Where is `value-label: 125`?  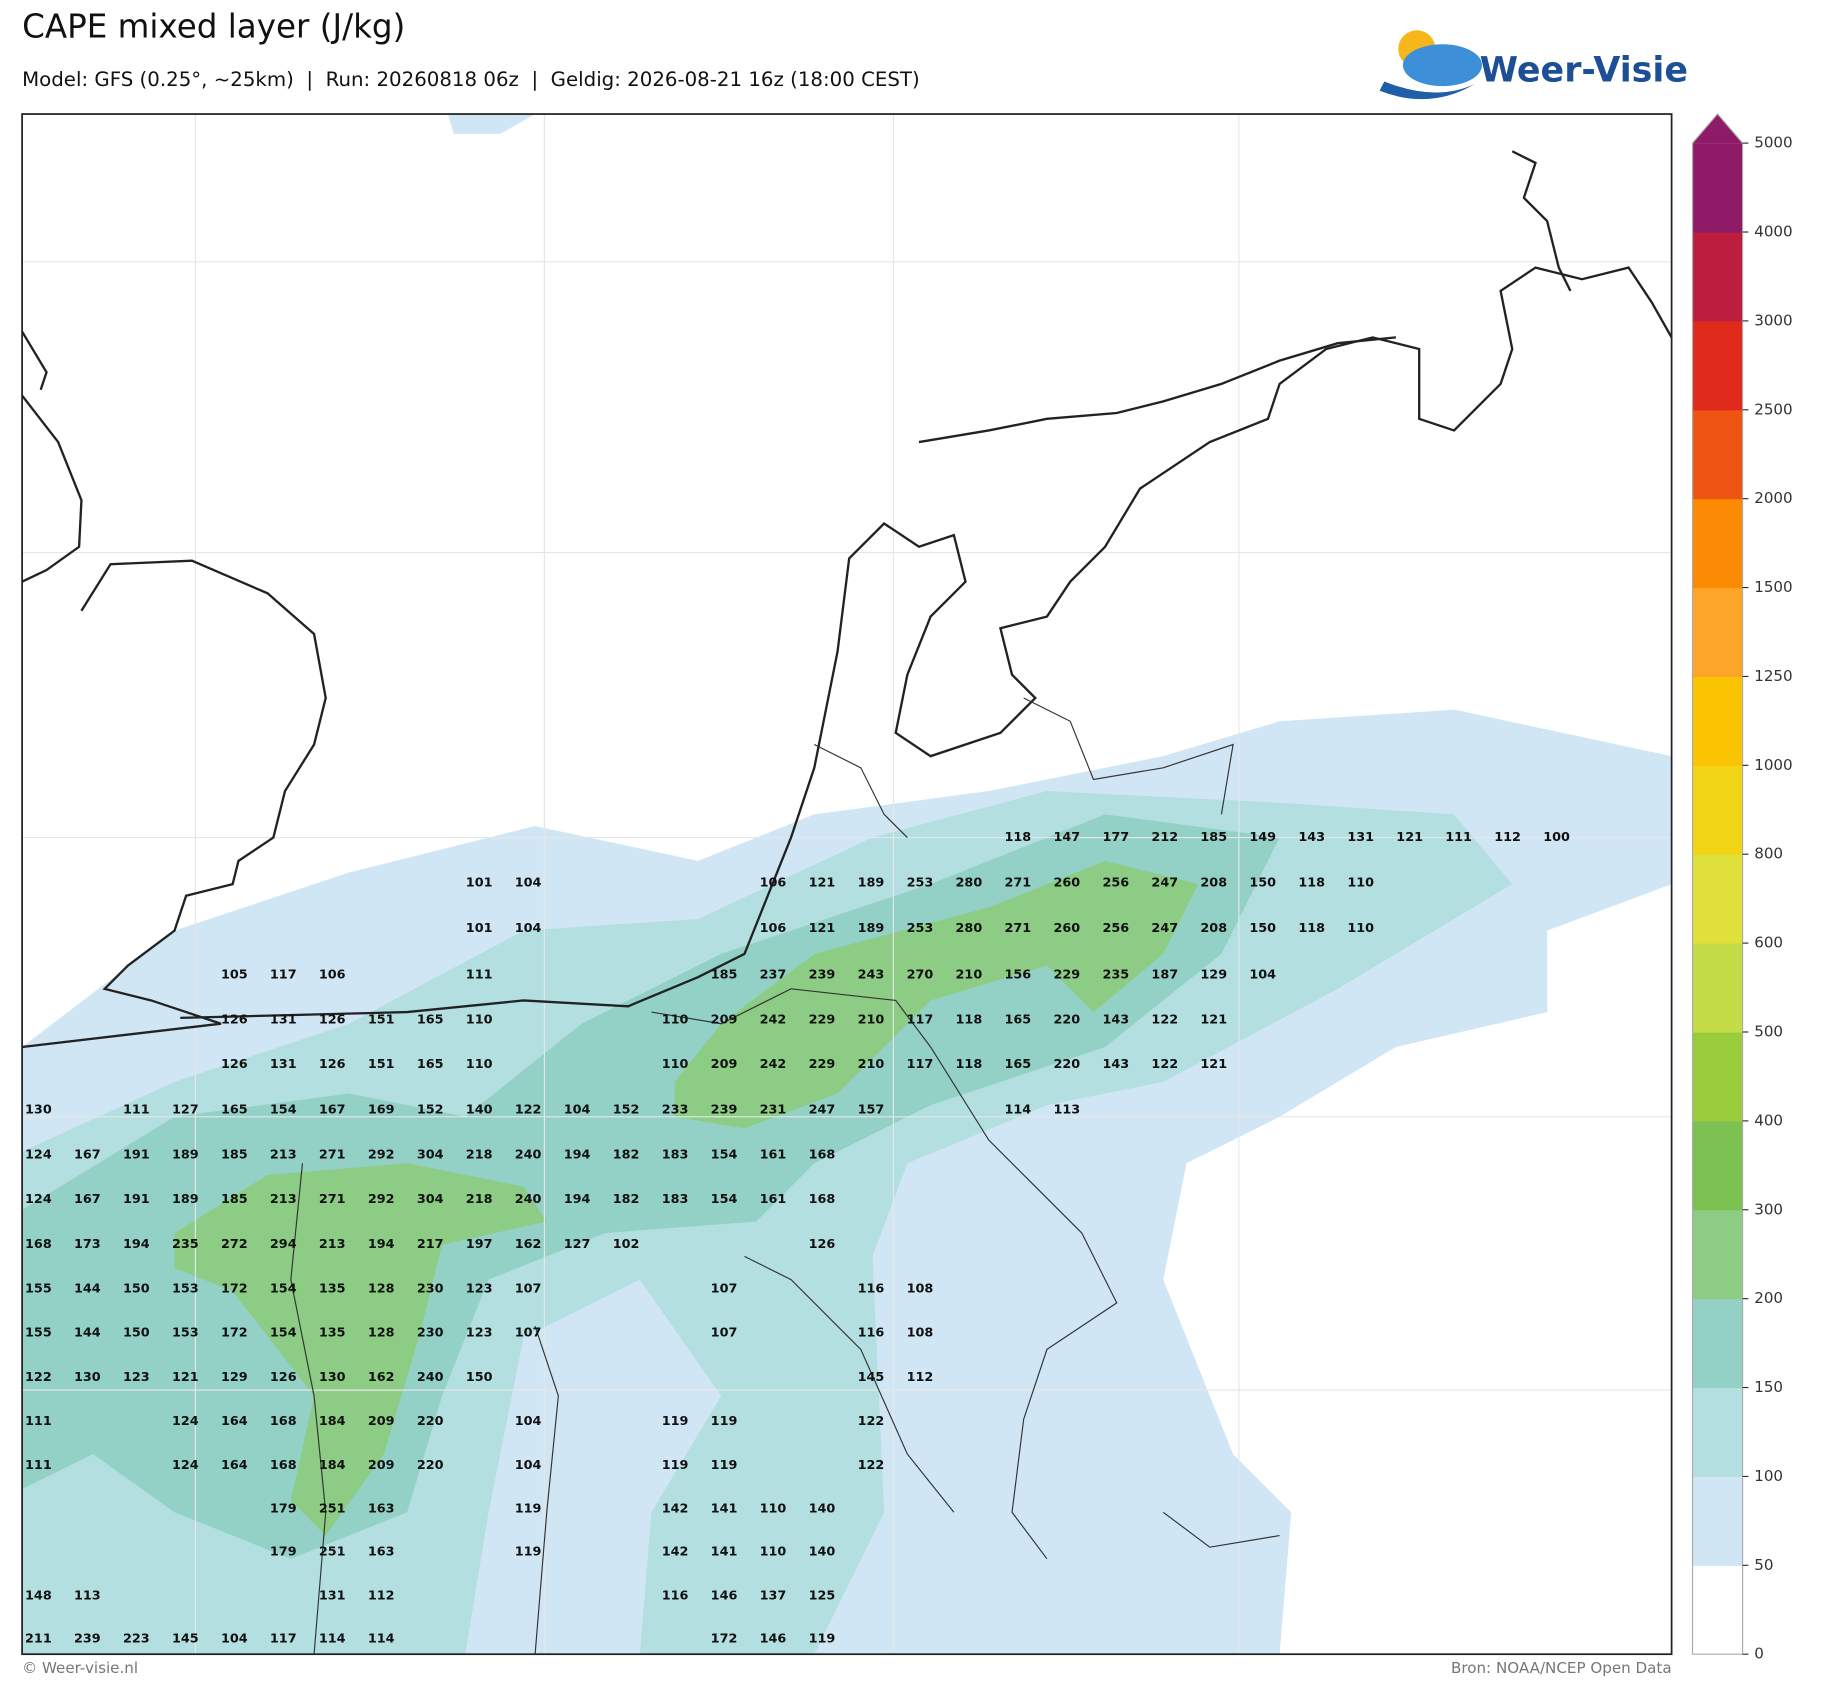 value-label: 125 is located at coordinates (822, 1596).